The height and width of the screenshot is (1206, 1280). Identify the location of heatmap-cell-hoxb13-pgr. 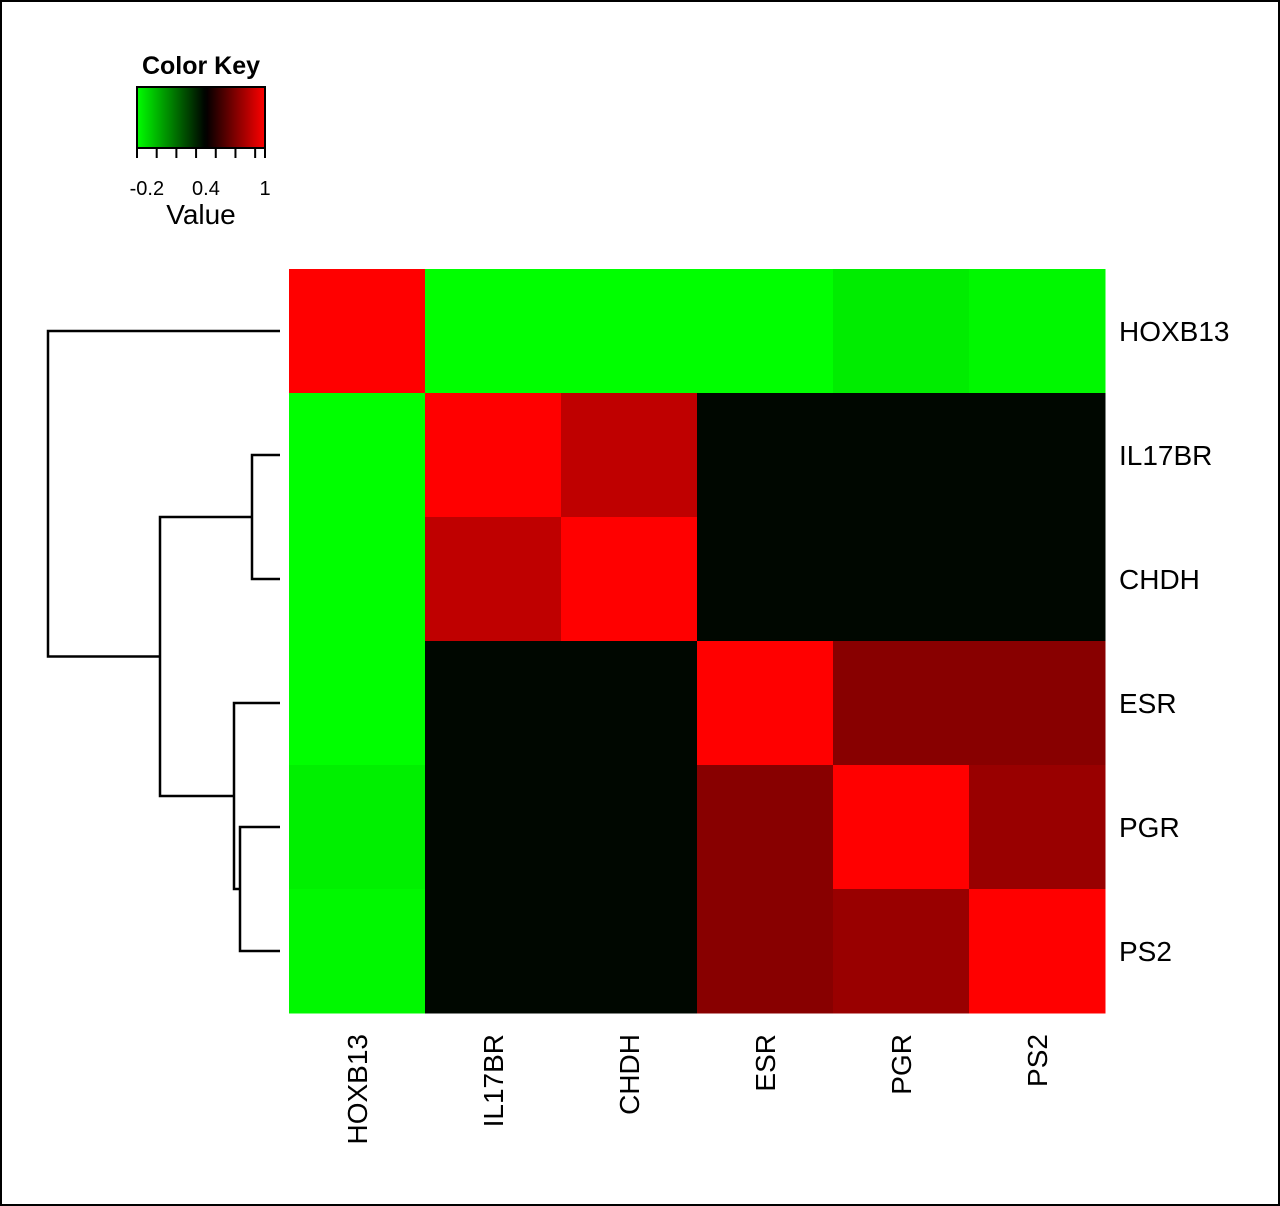
(901, 331).